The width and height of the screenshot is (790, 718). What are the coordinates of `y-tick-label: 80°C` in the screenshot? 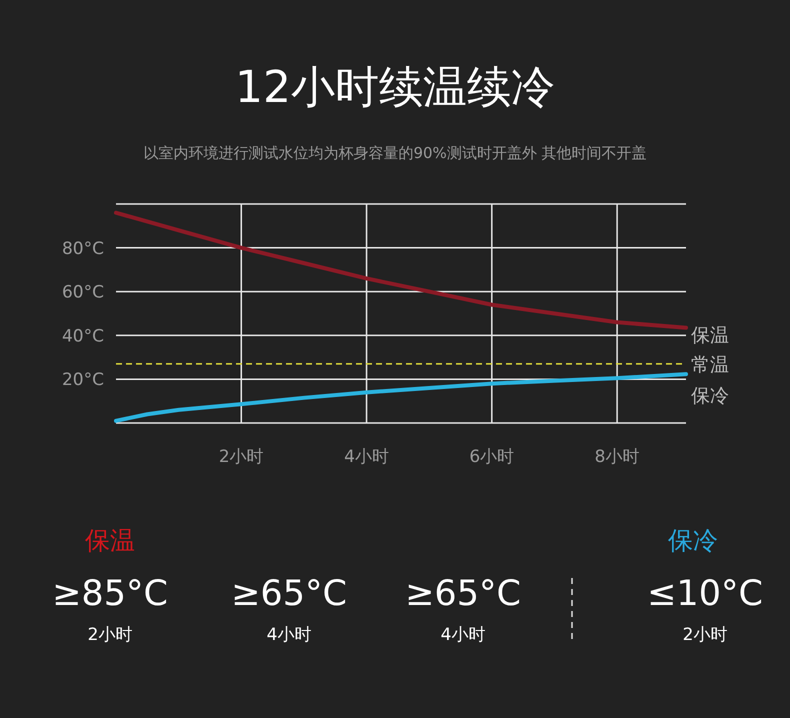 It's located at (83, 248).